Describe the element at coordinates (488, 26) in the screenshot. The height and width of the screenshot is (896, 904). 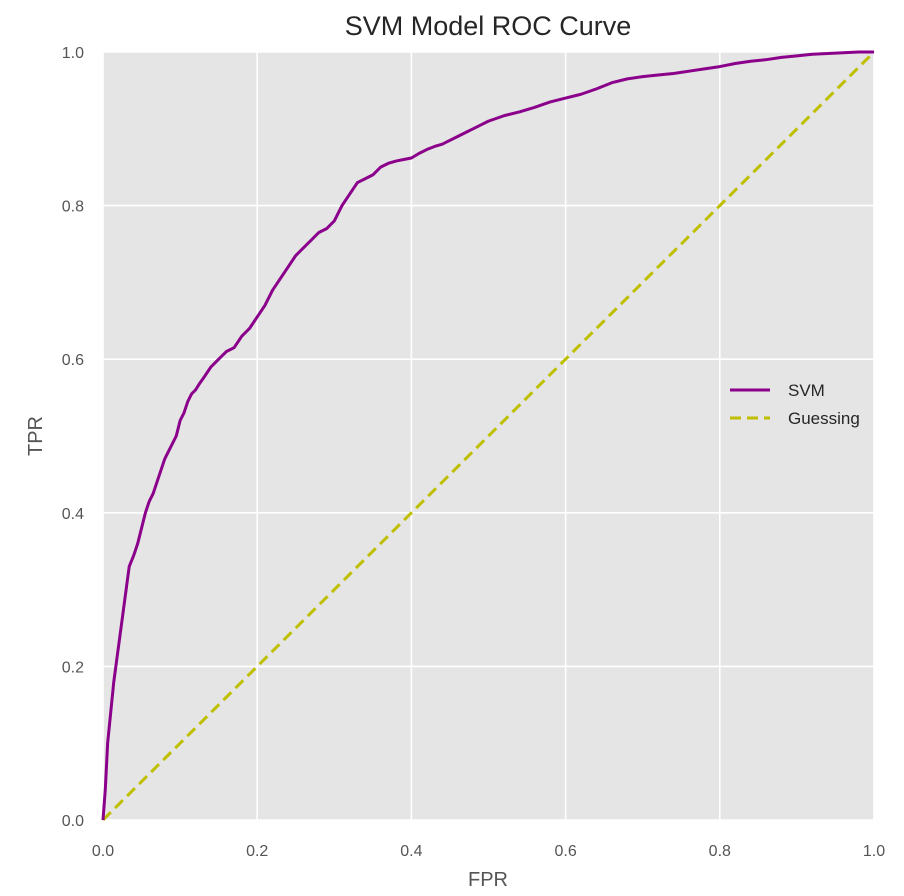
I see `chart-title: SVM Model ROC Curve` at that location.